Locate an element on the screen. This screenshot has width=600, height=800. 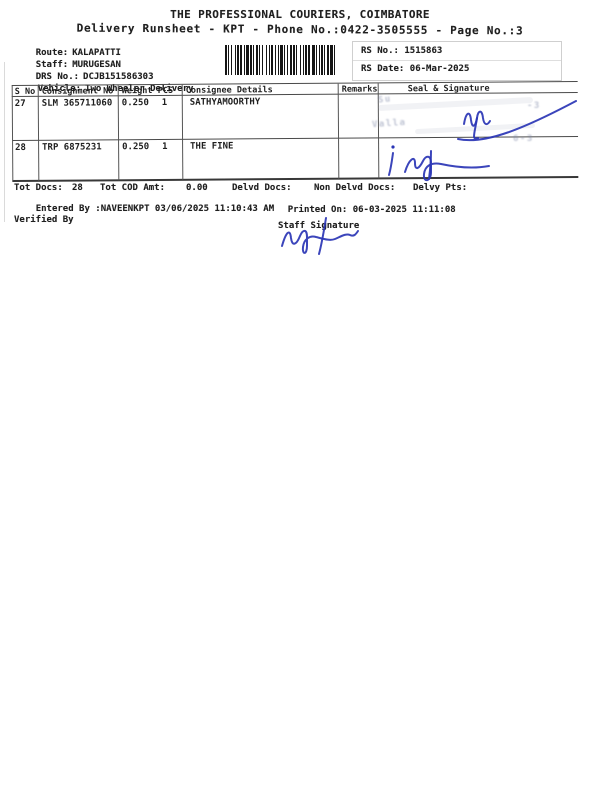
table-vline-left is located at coordinates (12, 133).